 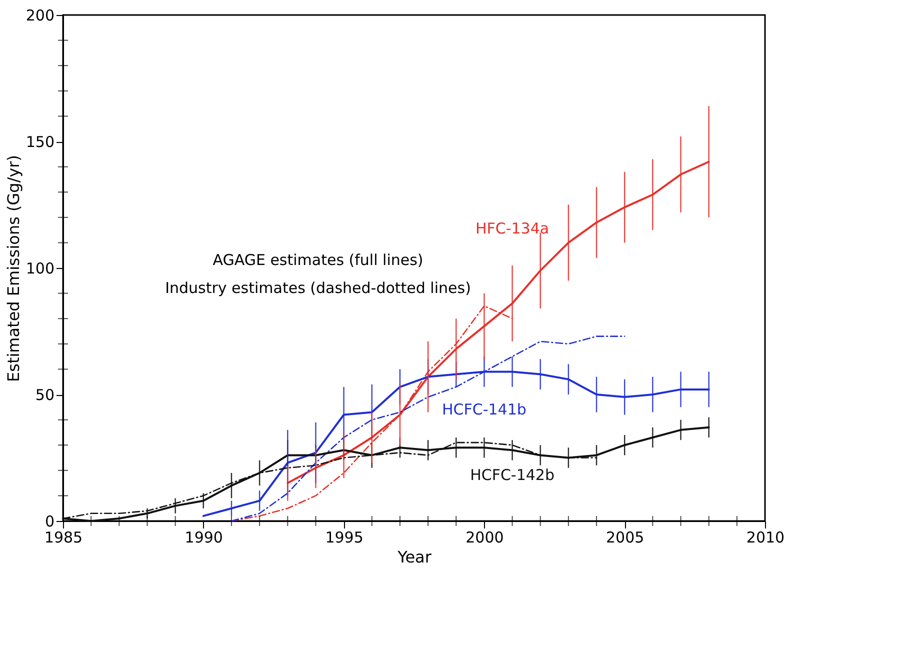 What do you see at coordinates (40, 15) in the screenshot?
I see `y-tick-label: 200` at bounding box center [40, 15].